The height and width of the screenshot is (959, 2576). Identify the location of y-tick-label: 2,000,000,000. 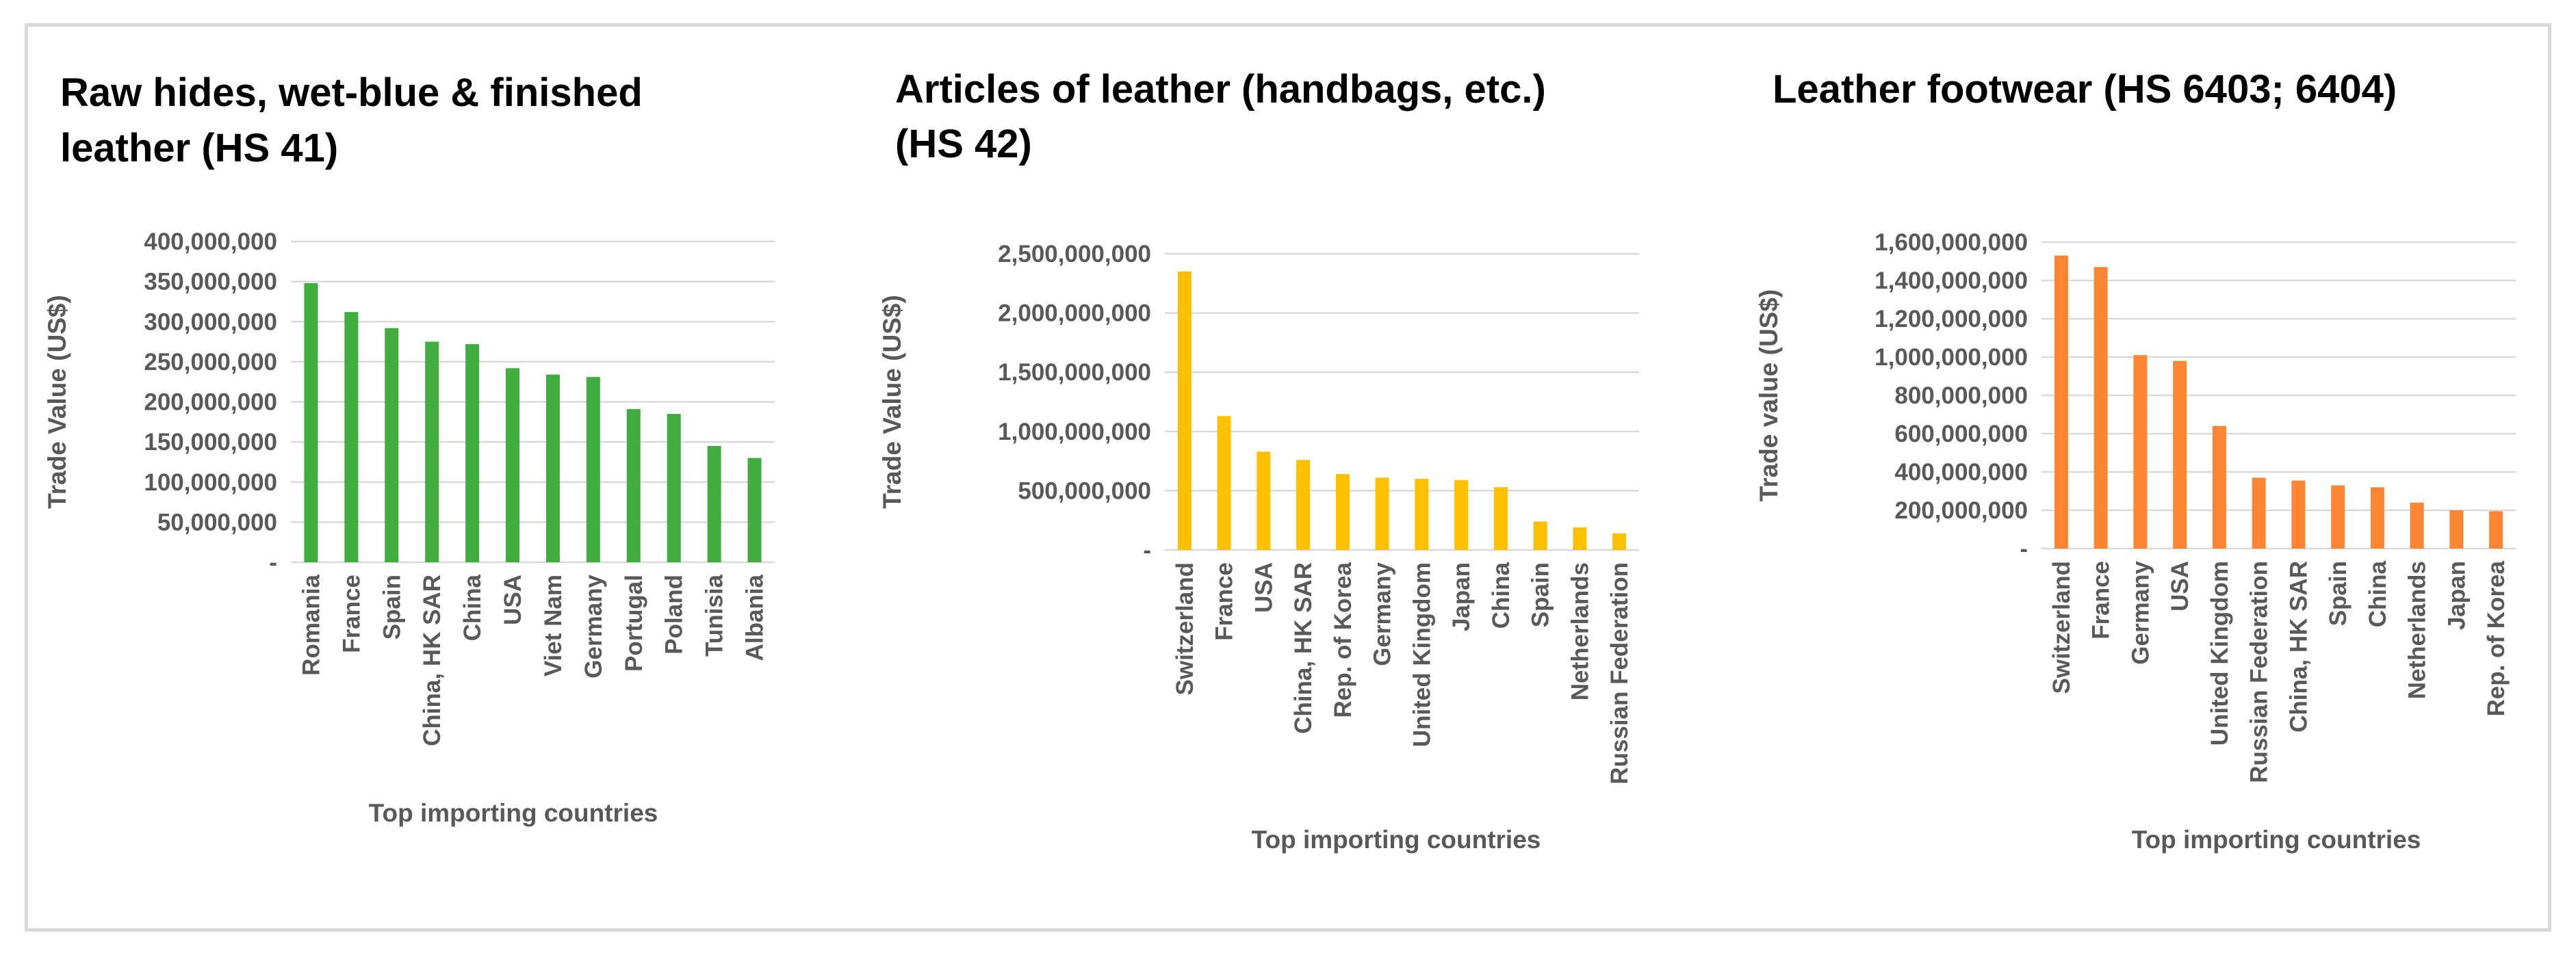
(1074, 313).